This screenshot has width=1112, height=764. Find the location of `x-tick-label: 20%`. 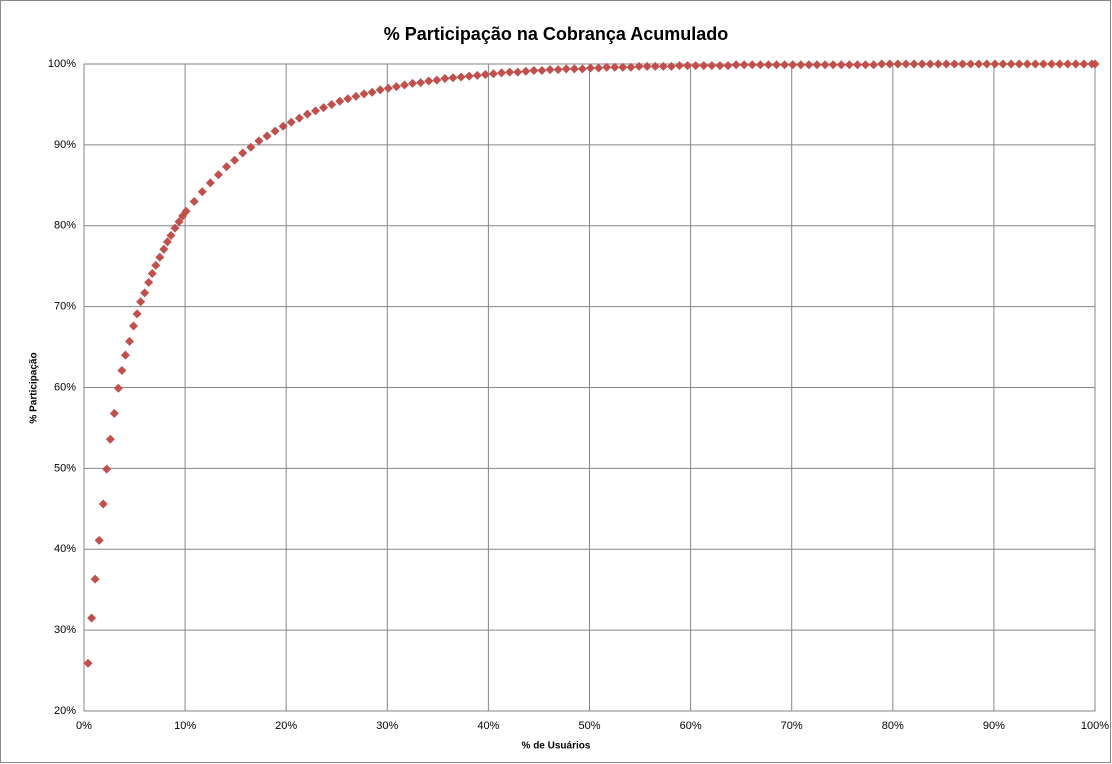

x-tick-label: 20% is located at coordinates (286, 726).